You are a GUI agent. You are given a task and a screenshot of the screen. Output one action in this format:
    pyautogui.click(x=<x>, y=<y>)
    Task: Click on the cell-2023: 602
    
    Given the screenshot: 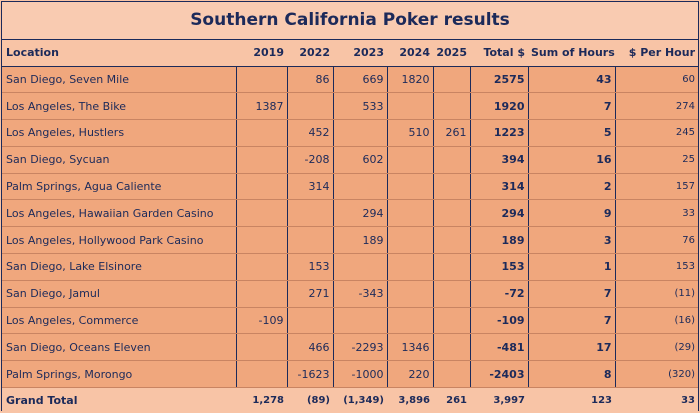 What is the action you would take?
    pyautogui.click(x=360, y=160)
    